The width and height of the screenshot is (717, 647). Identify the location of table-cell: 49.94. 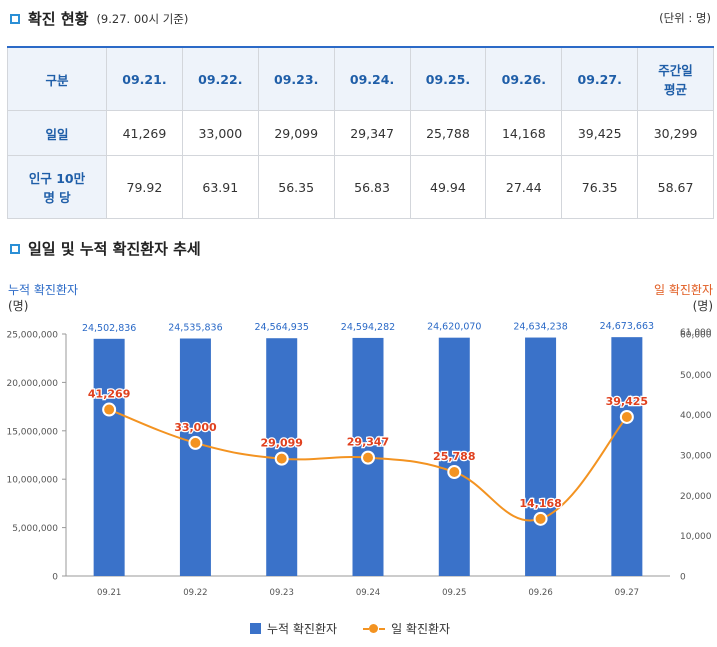
(448, 187).